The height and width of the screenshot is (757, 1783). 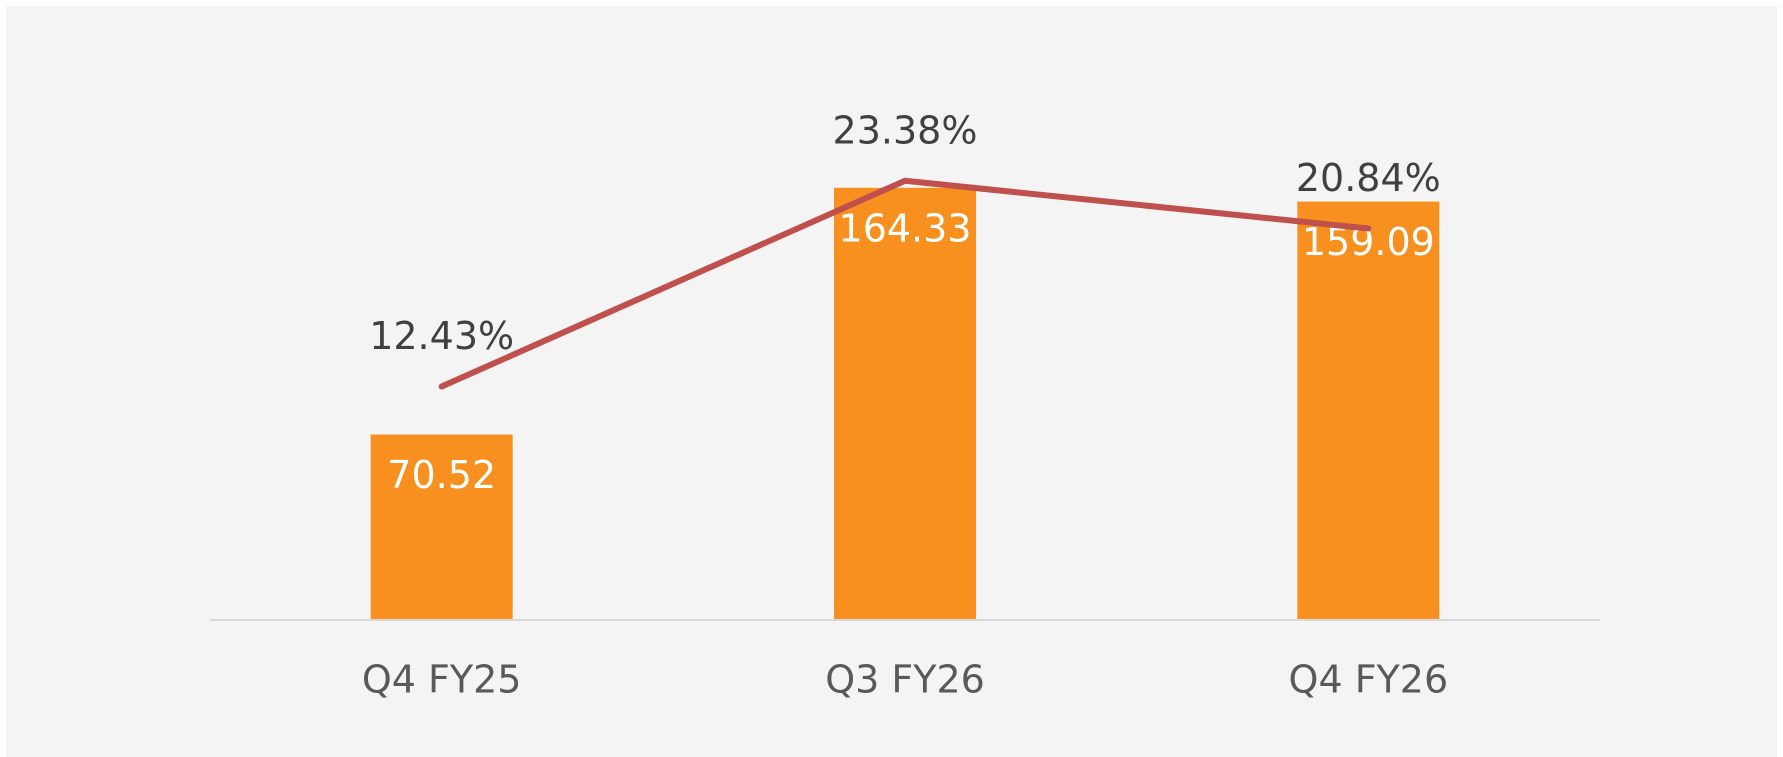 I want to click on line-value-label: 23.38%, so click(x=905, y=130).